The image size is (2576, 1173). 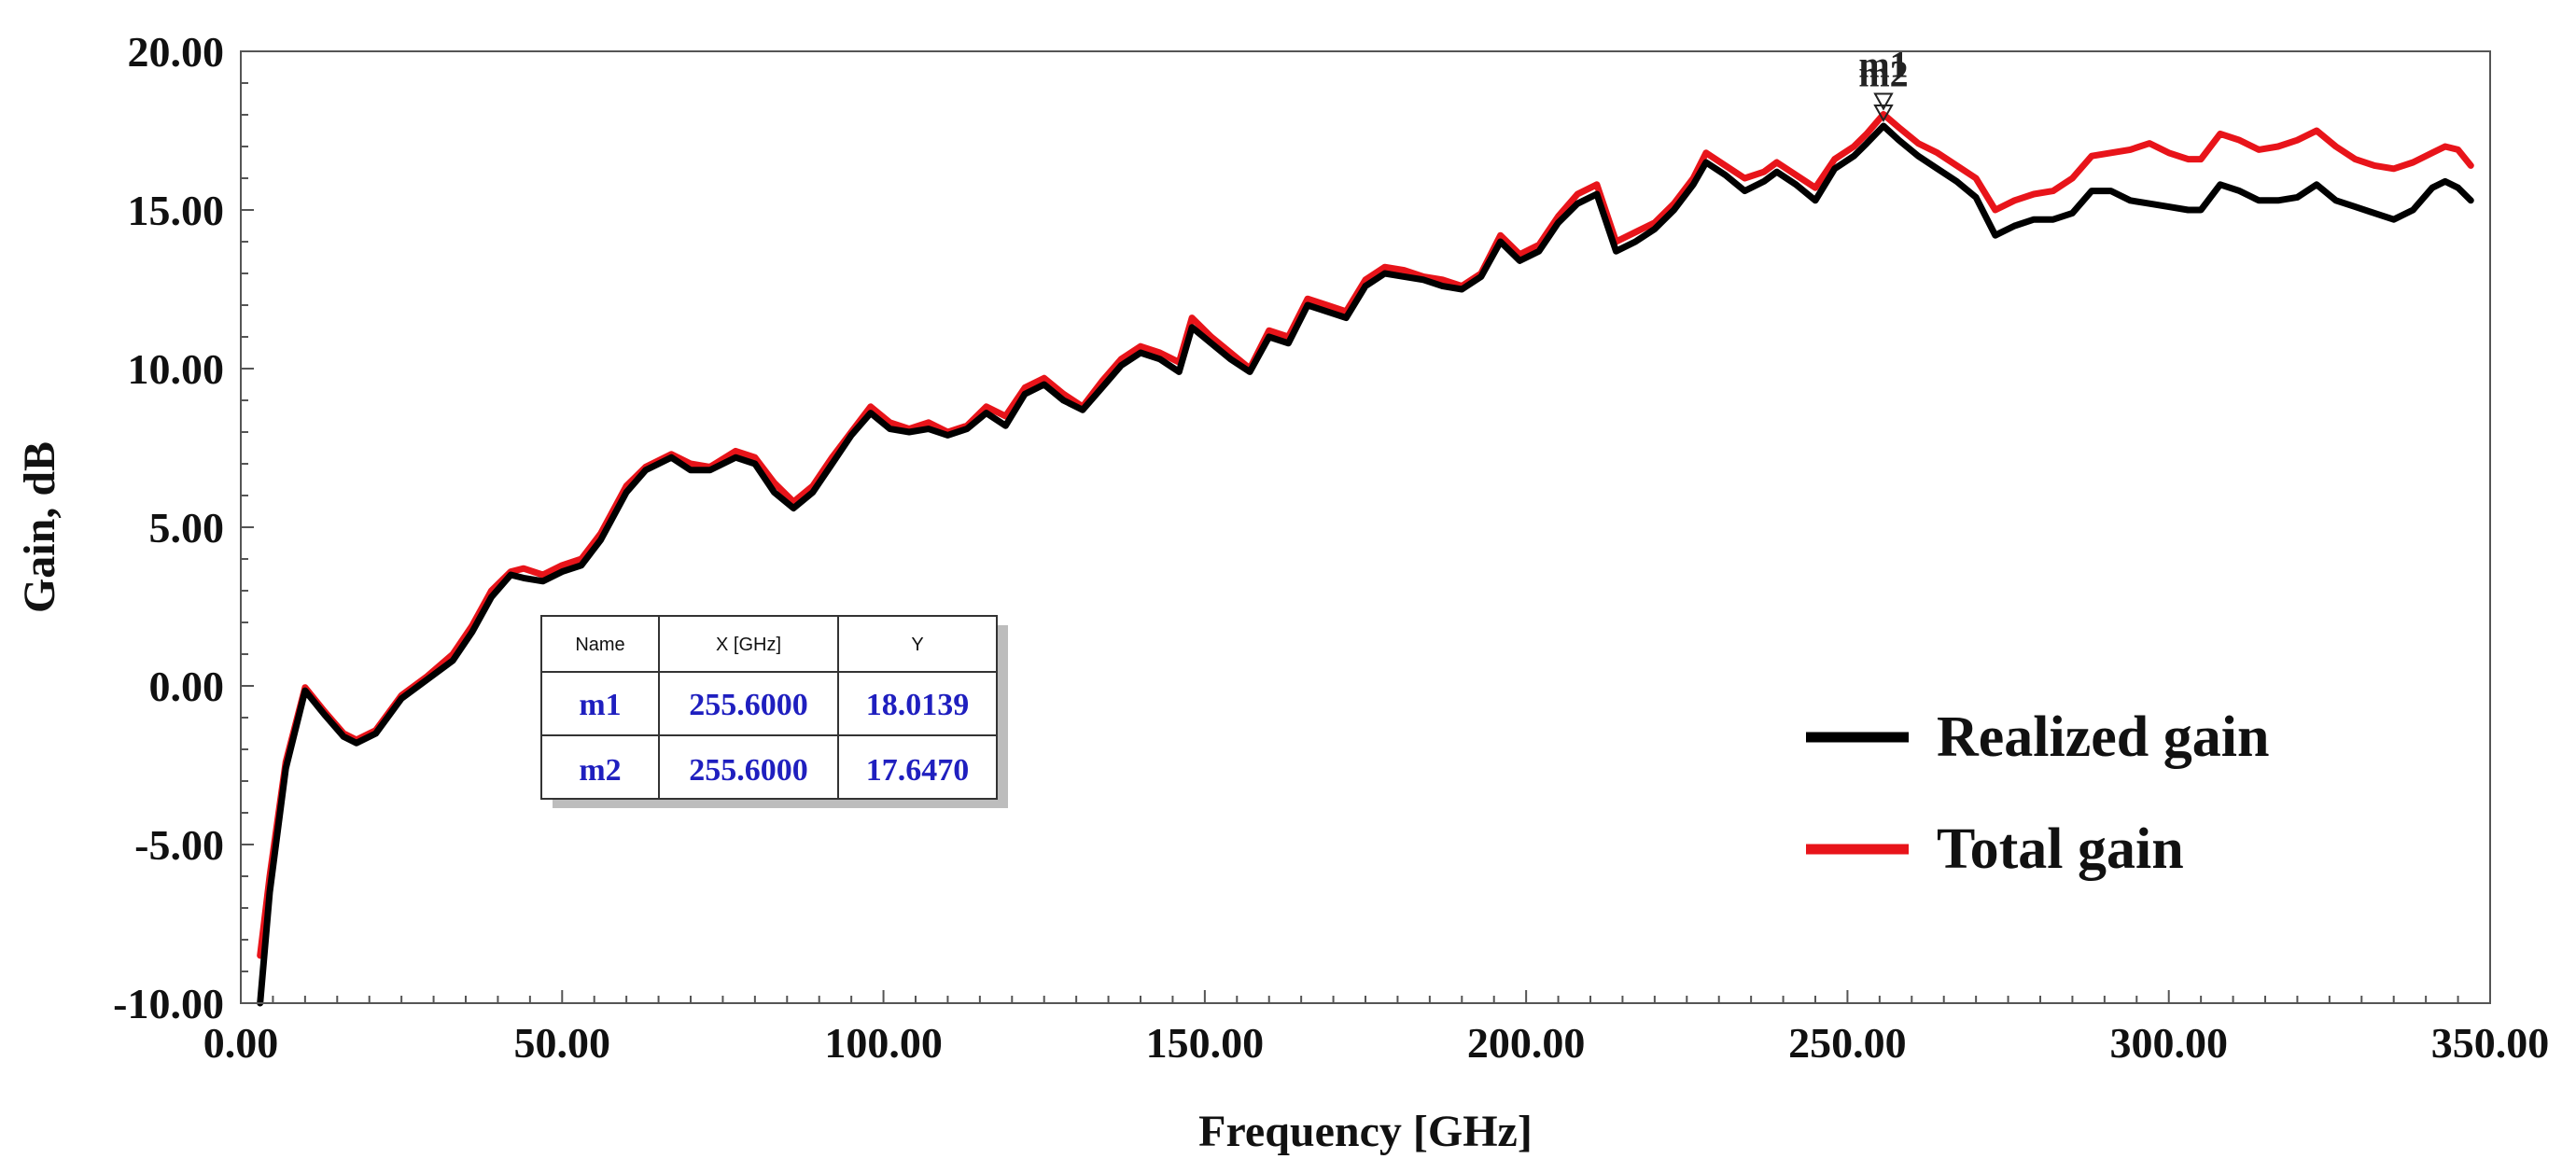 I want to click on x-tick-label: 100.00, so click(x=883, y=1043).